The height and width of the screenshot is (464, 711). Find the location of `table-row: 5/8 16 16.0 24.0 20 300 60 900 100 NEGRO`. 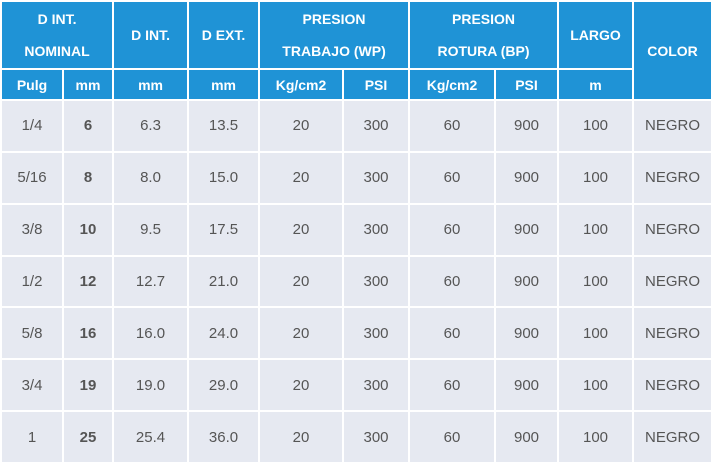

table-row: 5/8 16 16.0 24.0 20 300 60 900 100 NEGRO is located at coordinates (355, 333).